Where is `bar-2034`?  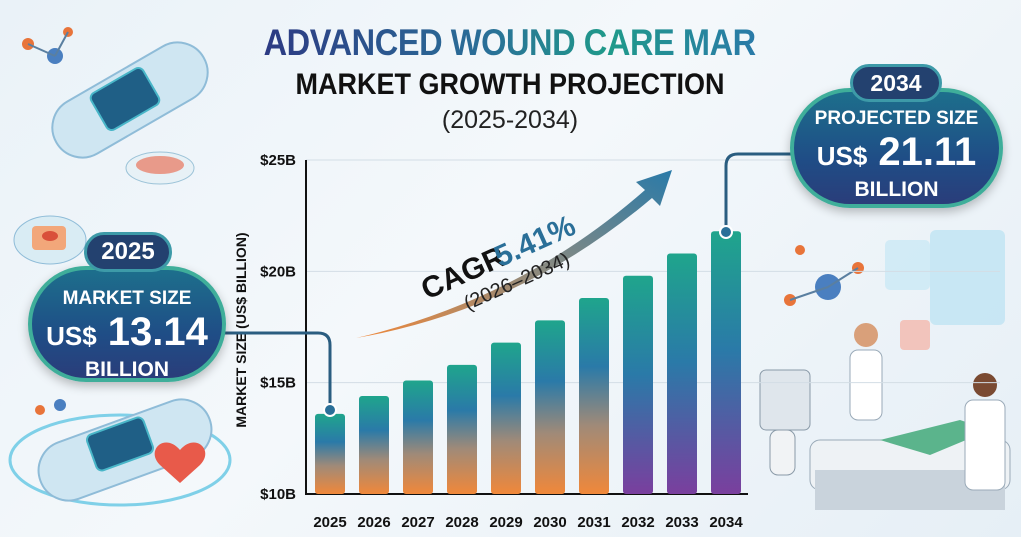
bar-2034 is located at coordinates (726, 362).